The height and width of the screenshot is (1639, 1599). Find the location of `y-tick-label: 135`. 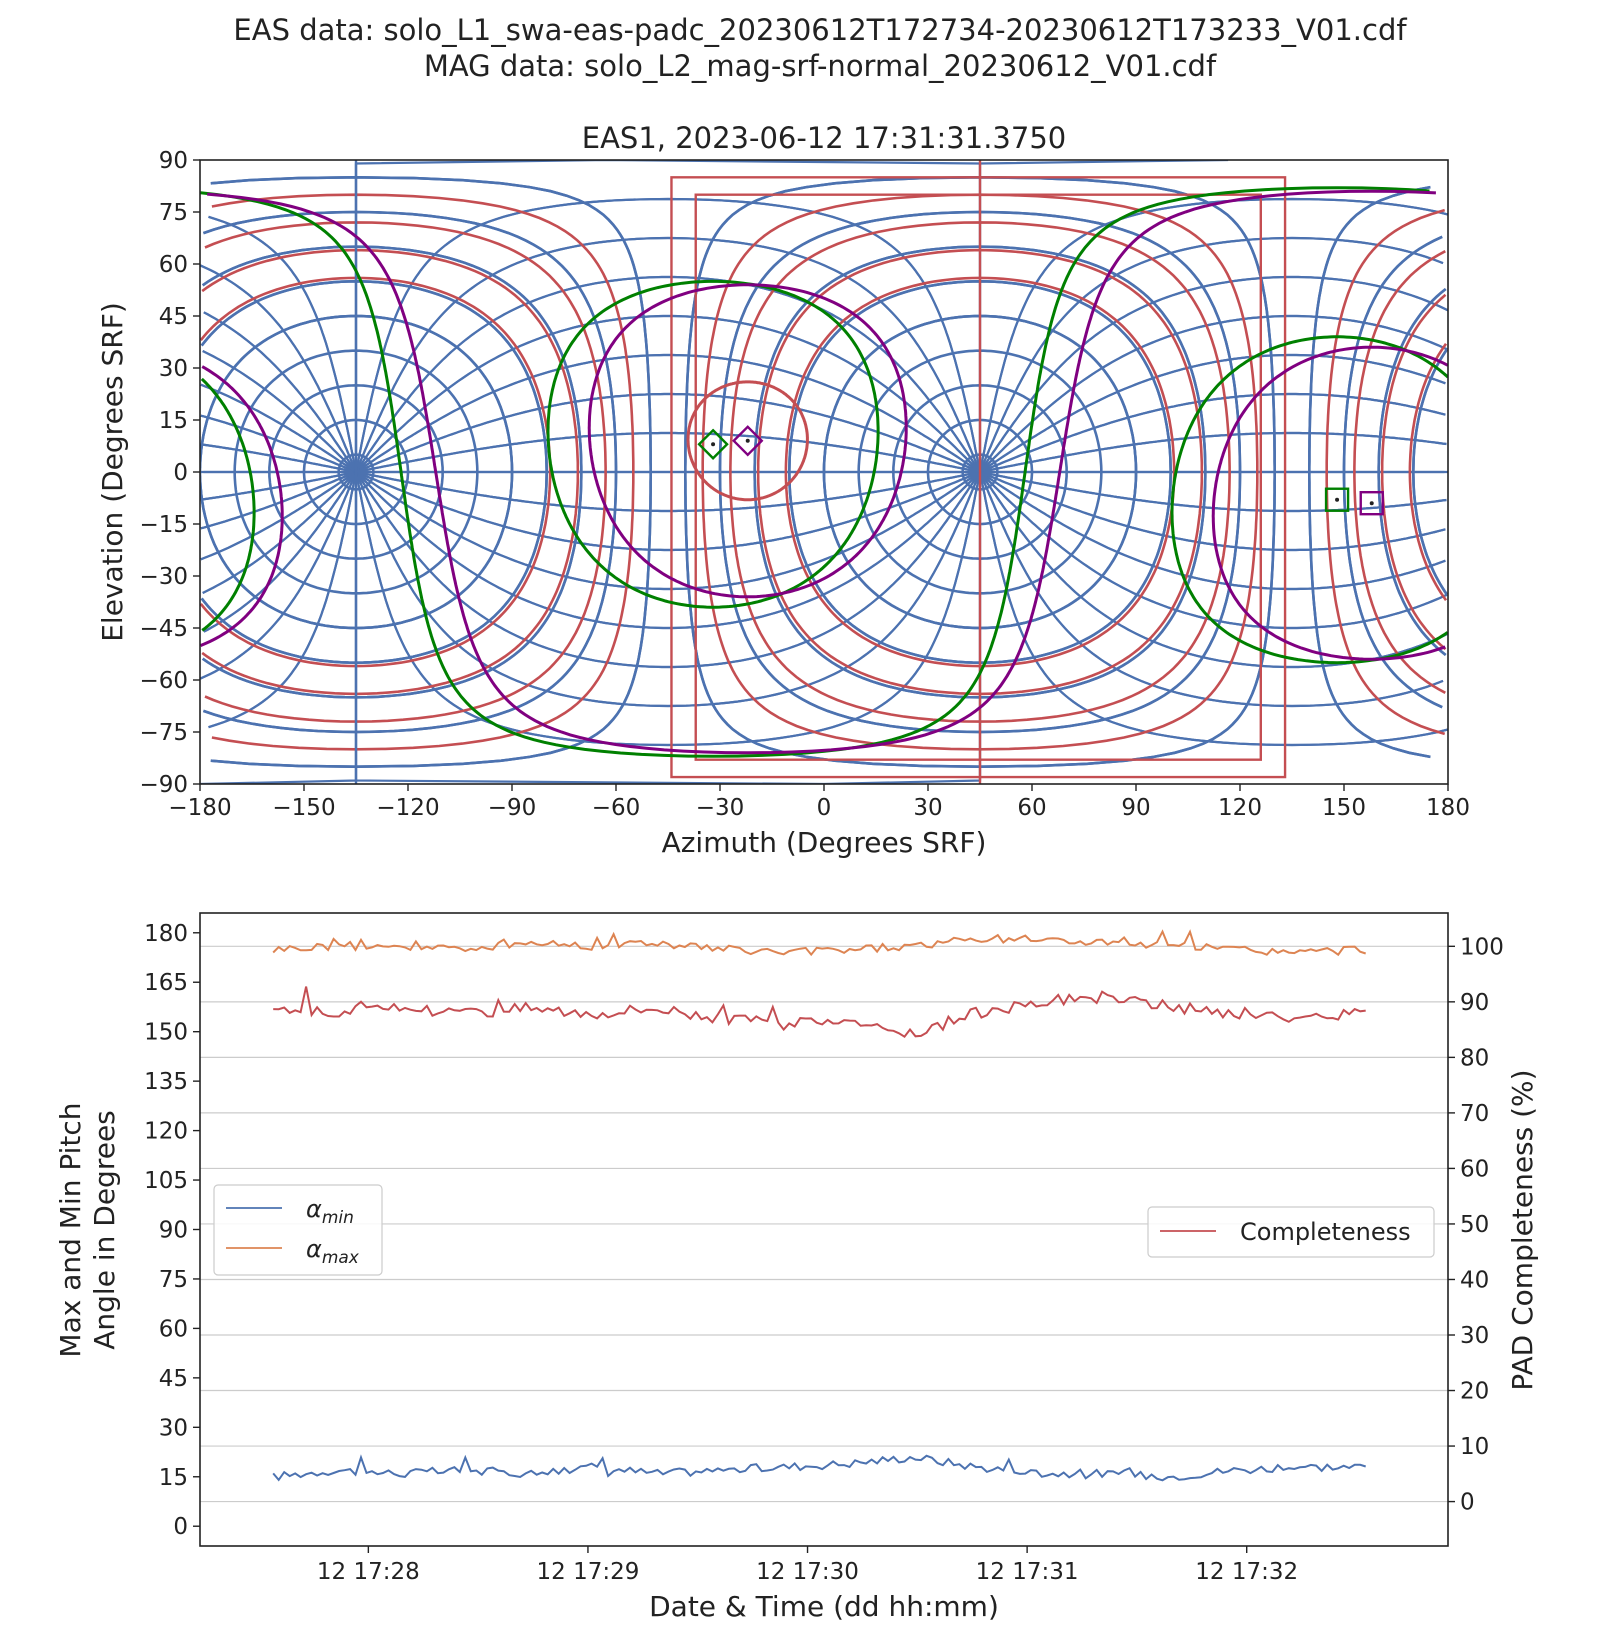

y-tick-label: 135 is located at coordinates (166, 1082).